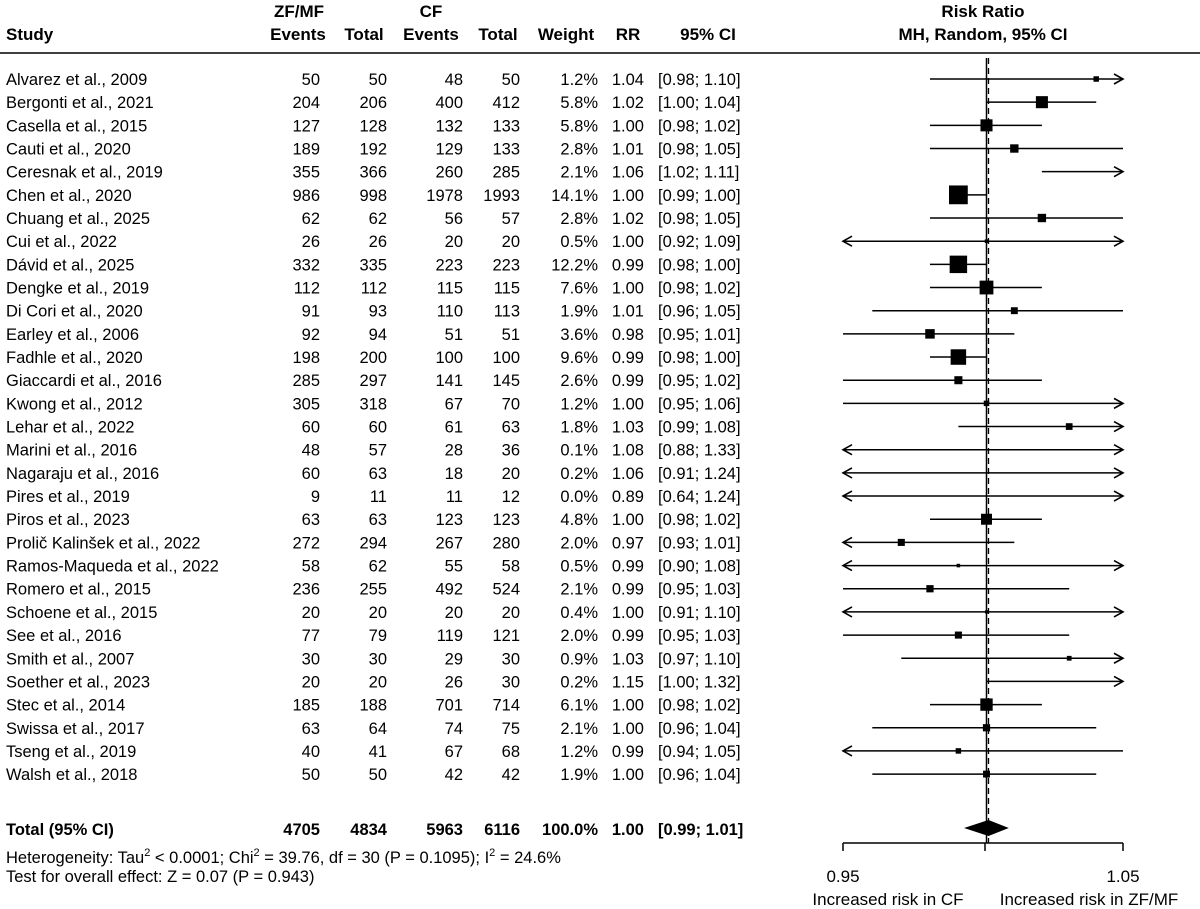 The height and width of the screenshot is (909, 1200). What do you see at coordinates (579, 613) in the screenshot?
I see `study-weight: 0.4%` at bounding box center [579, 613].